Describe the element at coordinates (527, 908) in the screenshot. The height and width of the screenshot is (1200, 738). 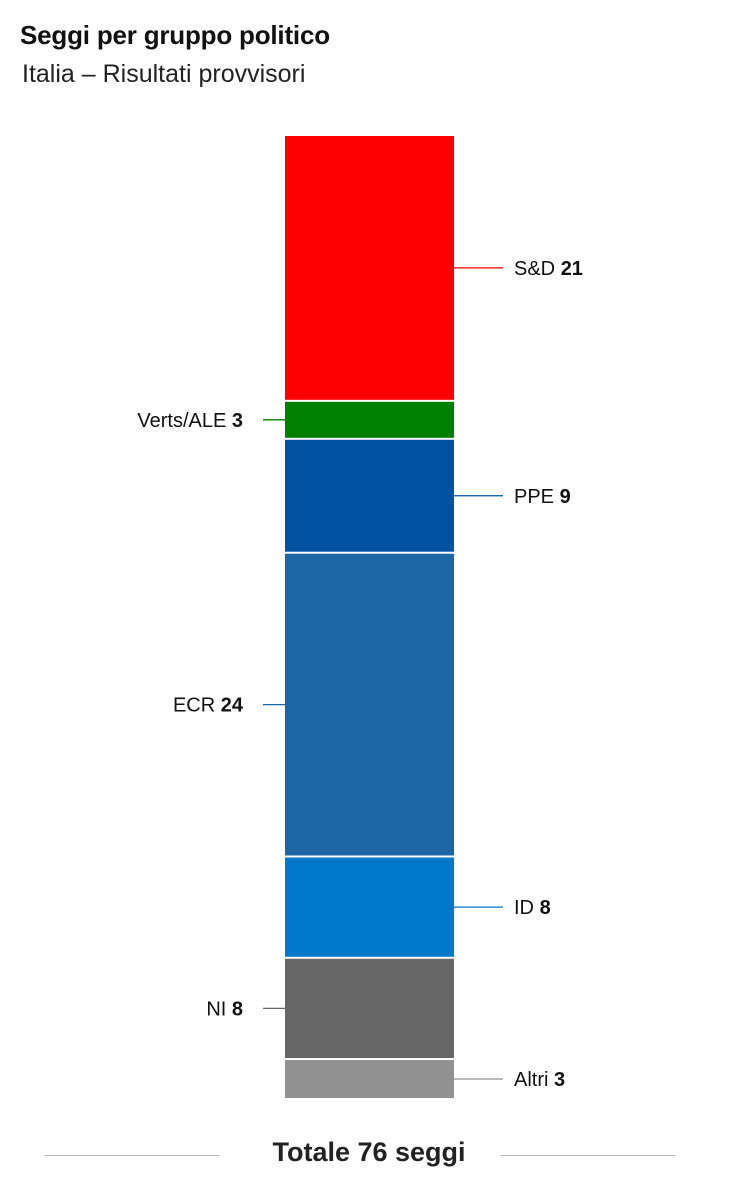
I see `segment-name-id: ID` at that location.